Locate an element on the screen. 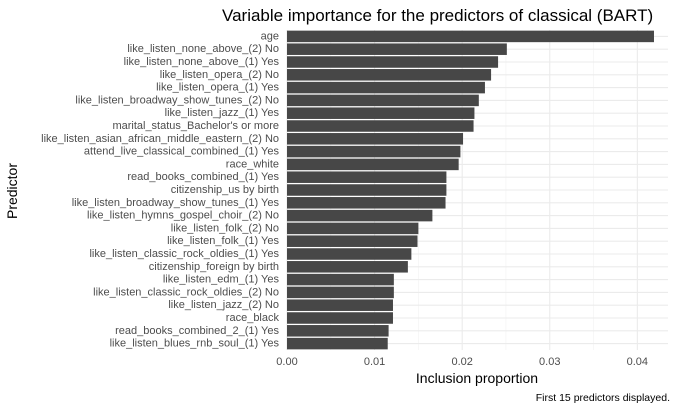 The width and height of the screenshot is (678, 410). y-tick-label: like_listen_jazz_(2) No is located at coordinates (223, 305).